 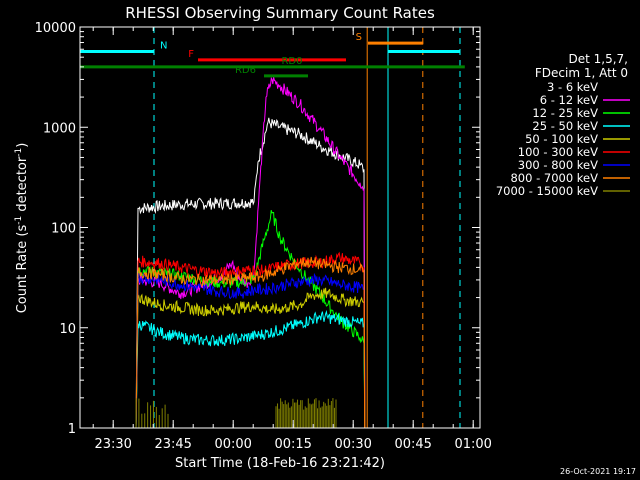 I want to click on y-axis-label-mid: detector, so click(x=22, y=186).